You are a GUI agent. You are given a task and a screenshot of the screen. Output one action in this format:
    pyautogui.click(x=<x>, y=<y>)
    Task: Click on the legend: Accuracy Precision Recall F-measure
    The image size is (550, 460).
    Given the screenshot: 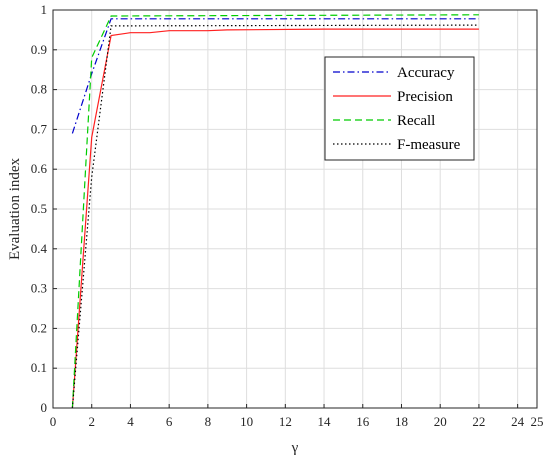 What is the action you would take?
    pyautogui.click(x=399, y=108)
    